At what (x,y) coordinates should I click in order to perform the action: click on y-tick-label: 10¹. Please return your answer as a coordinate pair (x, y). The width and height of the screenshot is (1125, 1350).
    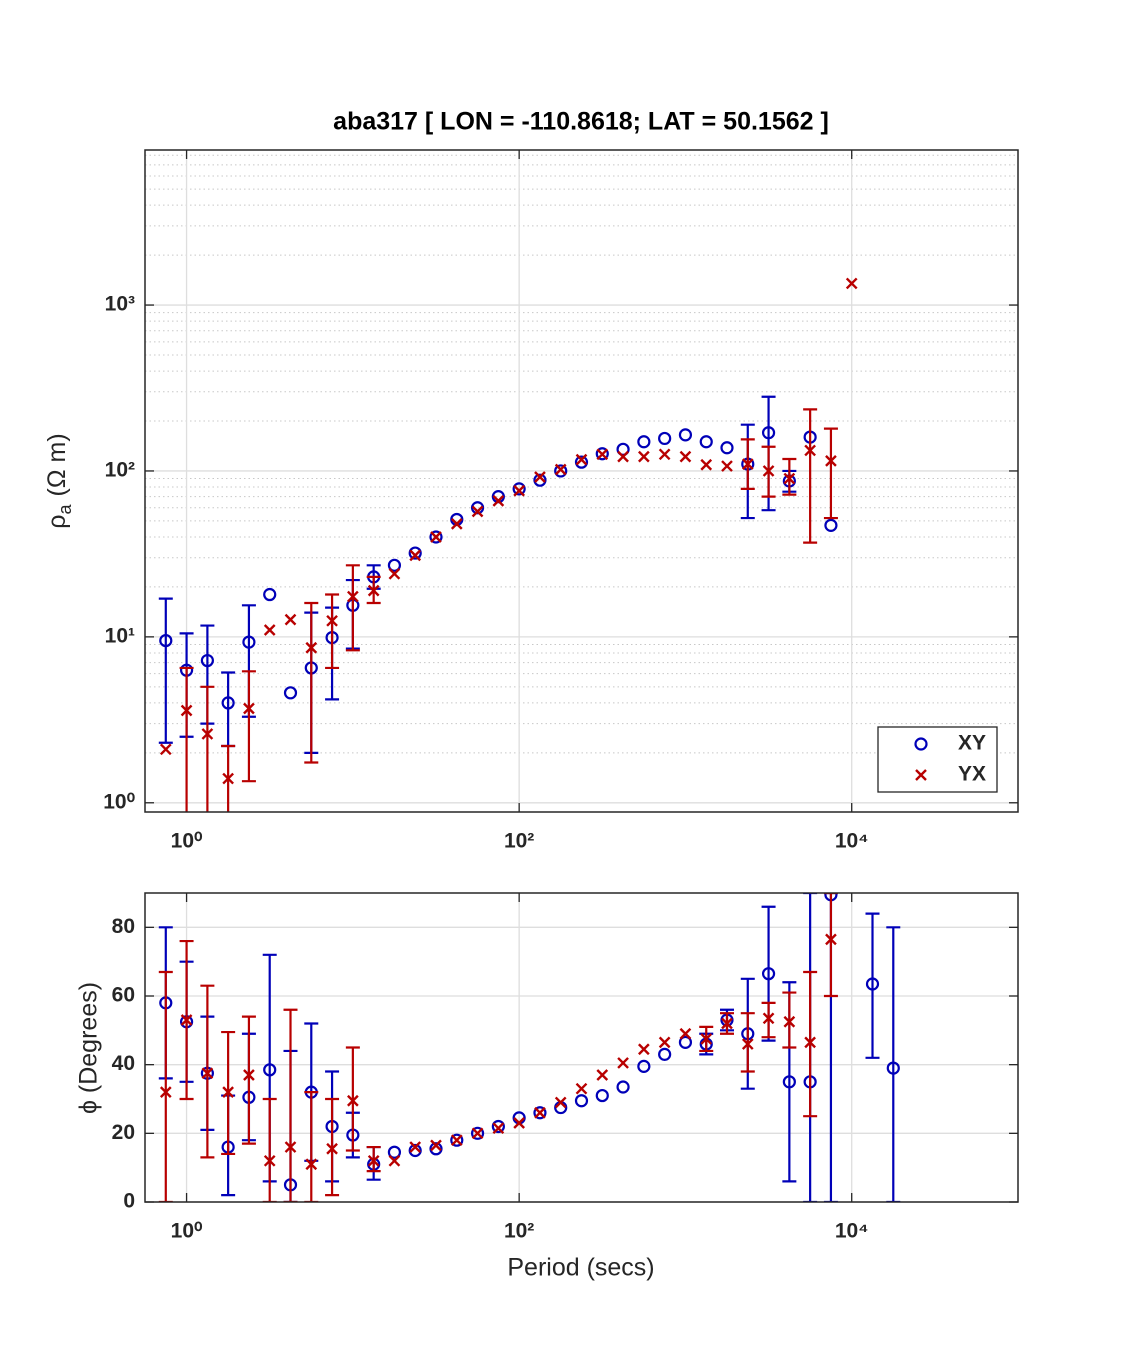
    Looking at the image, I should click on (120, 635).